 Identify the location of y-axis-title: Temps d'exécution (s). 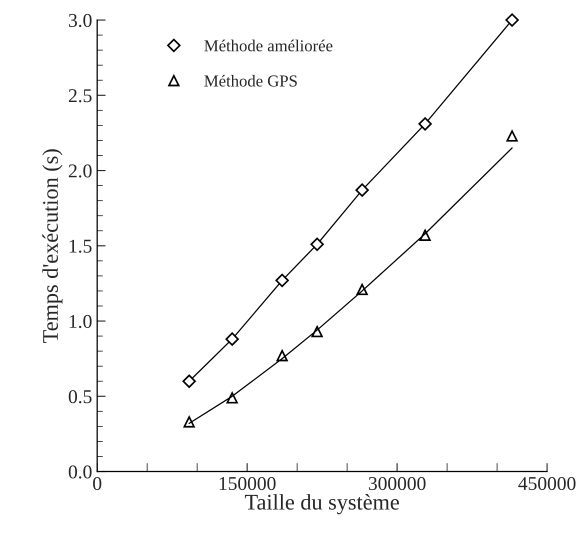
(52, 246).